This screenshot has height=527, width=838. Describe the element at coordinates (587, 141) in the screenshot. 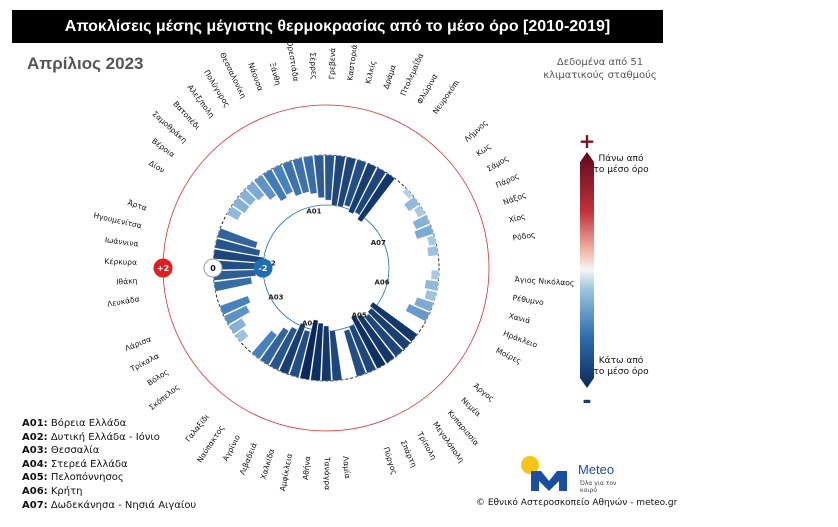

I see `scale-plus-sign: +` at that location.